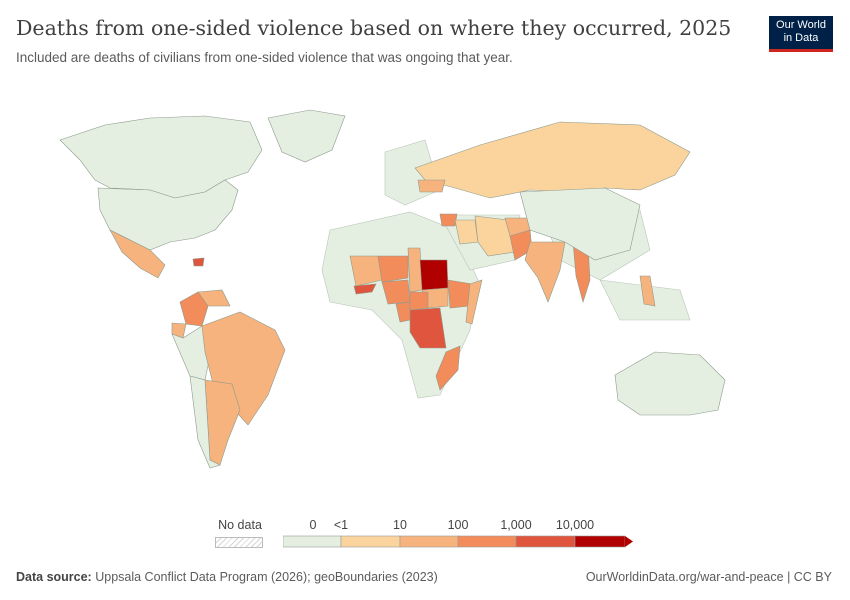  What do you see at coordinates (708, 577) in the screenshot?
I see `source-link: OurWorldinData.org/war-and-peace | CC BY` at bounding box center [708, 577].